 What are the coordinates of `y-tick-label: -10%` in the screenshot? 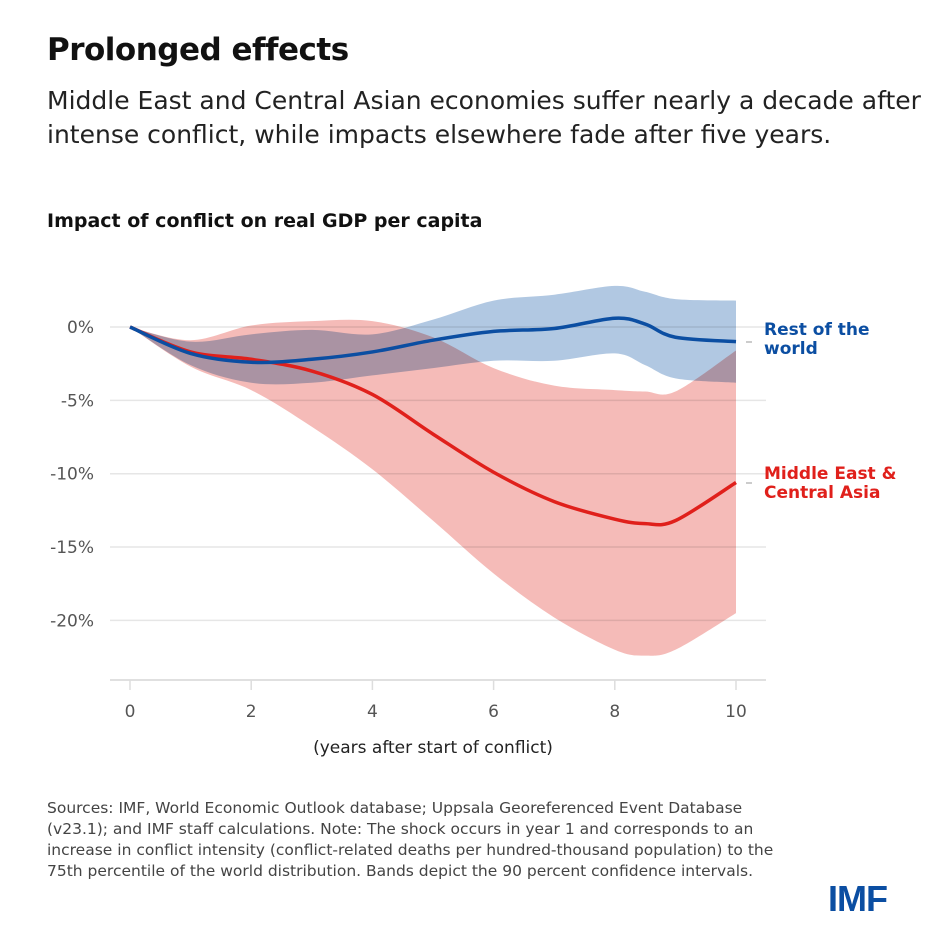 It's located at (72, 475).